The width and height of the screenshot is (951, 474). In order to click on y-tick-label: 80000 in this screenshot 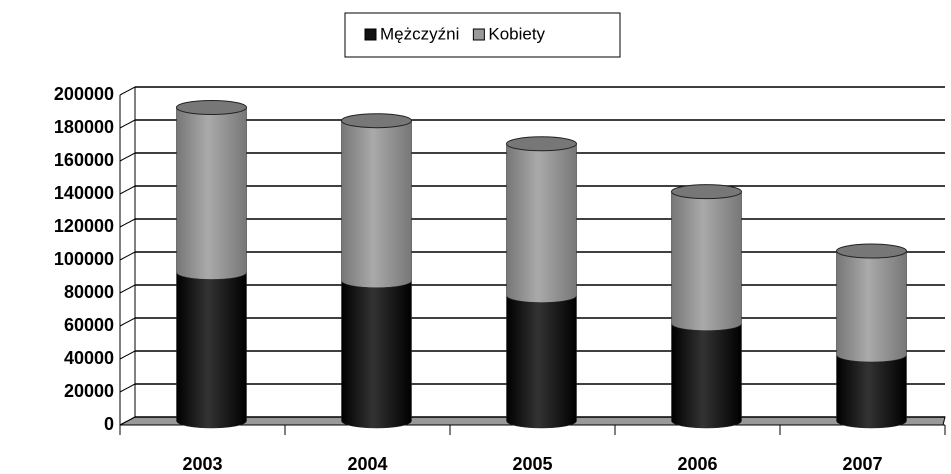, I will do `click(89, 292)`.